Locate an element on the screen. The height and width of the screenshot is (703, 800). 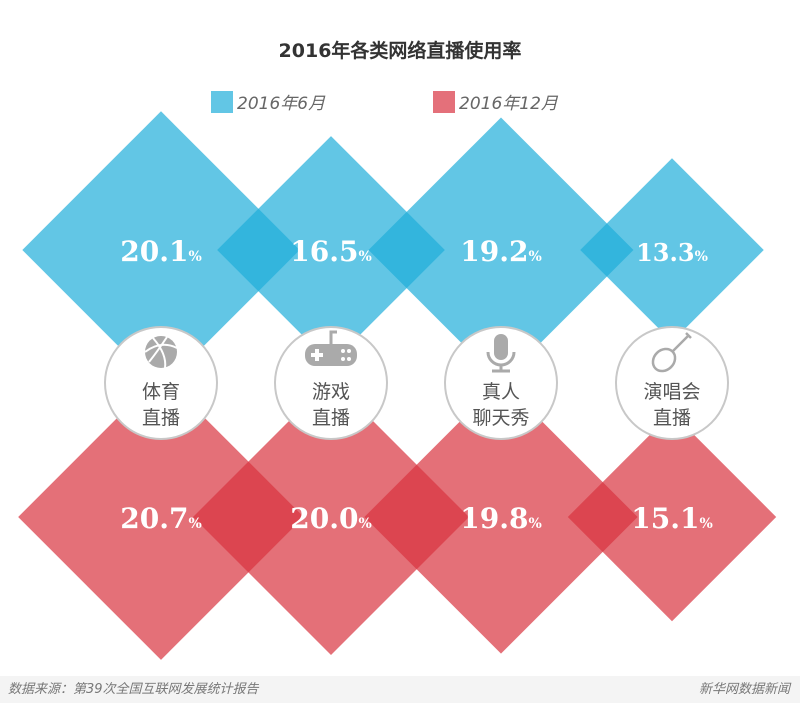
legend-item-jun: 2016年6月 is located at coordinates (268, 101).